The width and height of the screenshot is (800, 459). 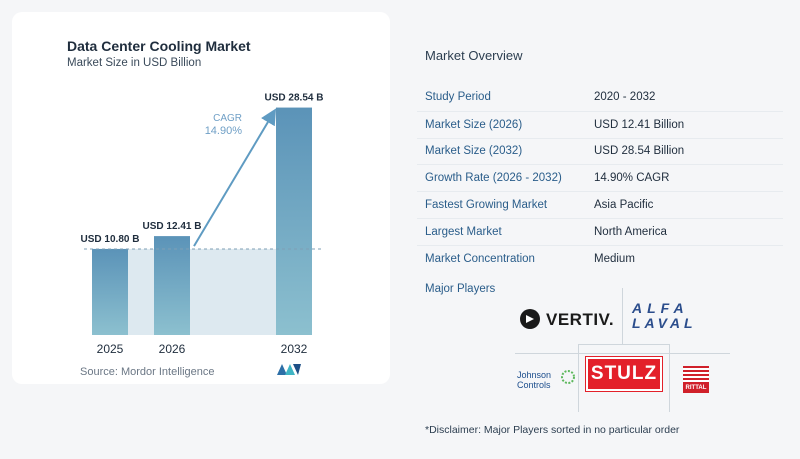 What do you see at coordinates (110, 239) in the screenshot?
I see `data-label: USD 10.80 B` at bounding box center [110, 239].